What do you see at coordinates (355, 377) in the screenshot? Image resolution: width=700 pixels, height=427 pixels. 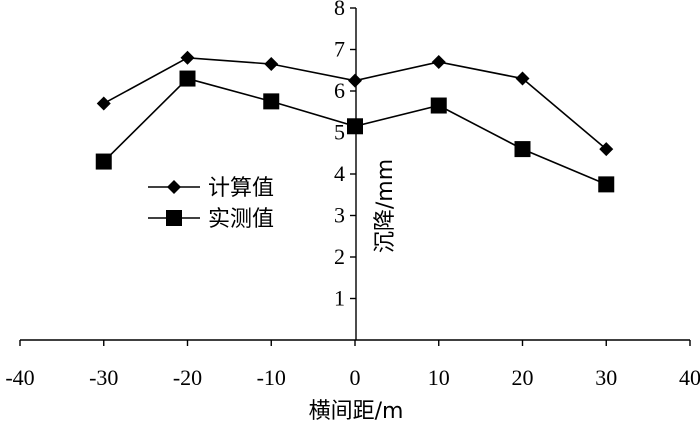 I see `x-tick-label: 0` at bounding box center [355, 377].